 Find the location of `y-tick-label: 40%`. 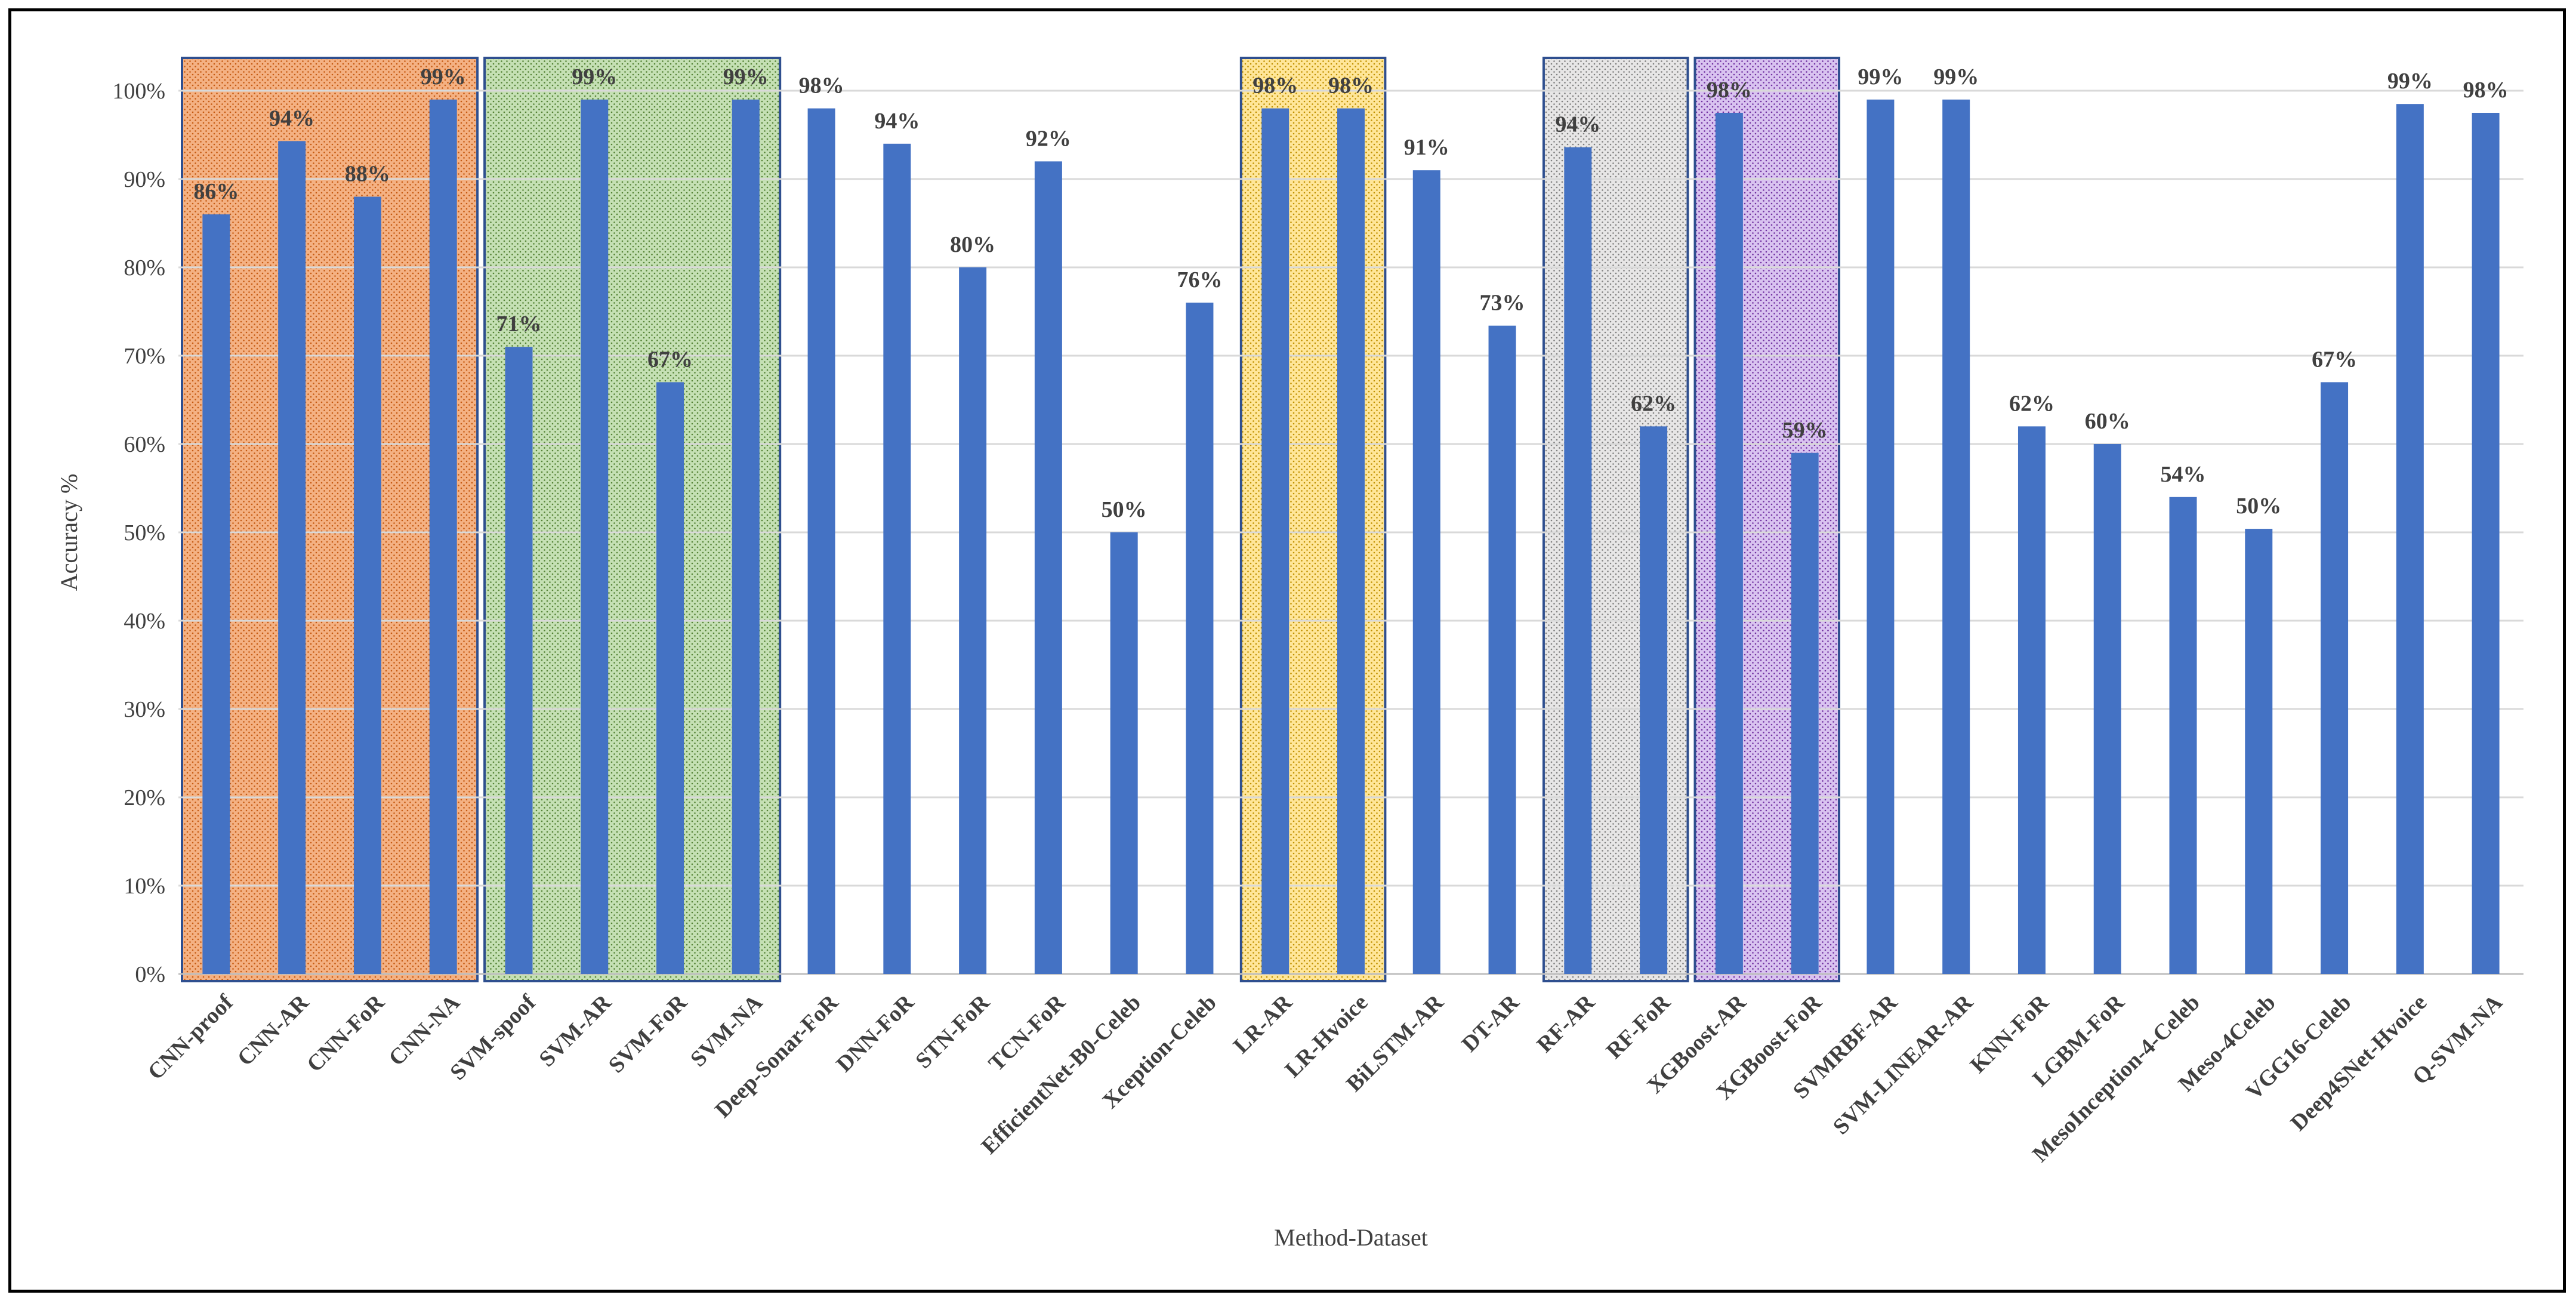

y-tick-label: 40% is located at coordinates (144, 622).